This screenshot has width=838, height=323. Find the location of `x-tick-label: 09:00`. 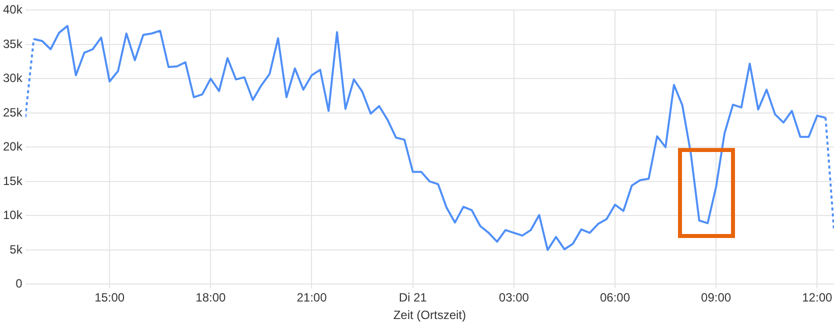

x-tick-label: 09:00 is located at coordinates (716, 297).